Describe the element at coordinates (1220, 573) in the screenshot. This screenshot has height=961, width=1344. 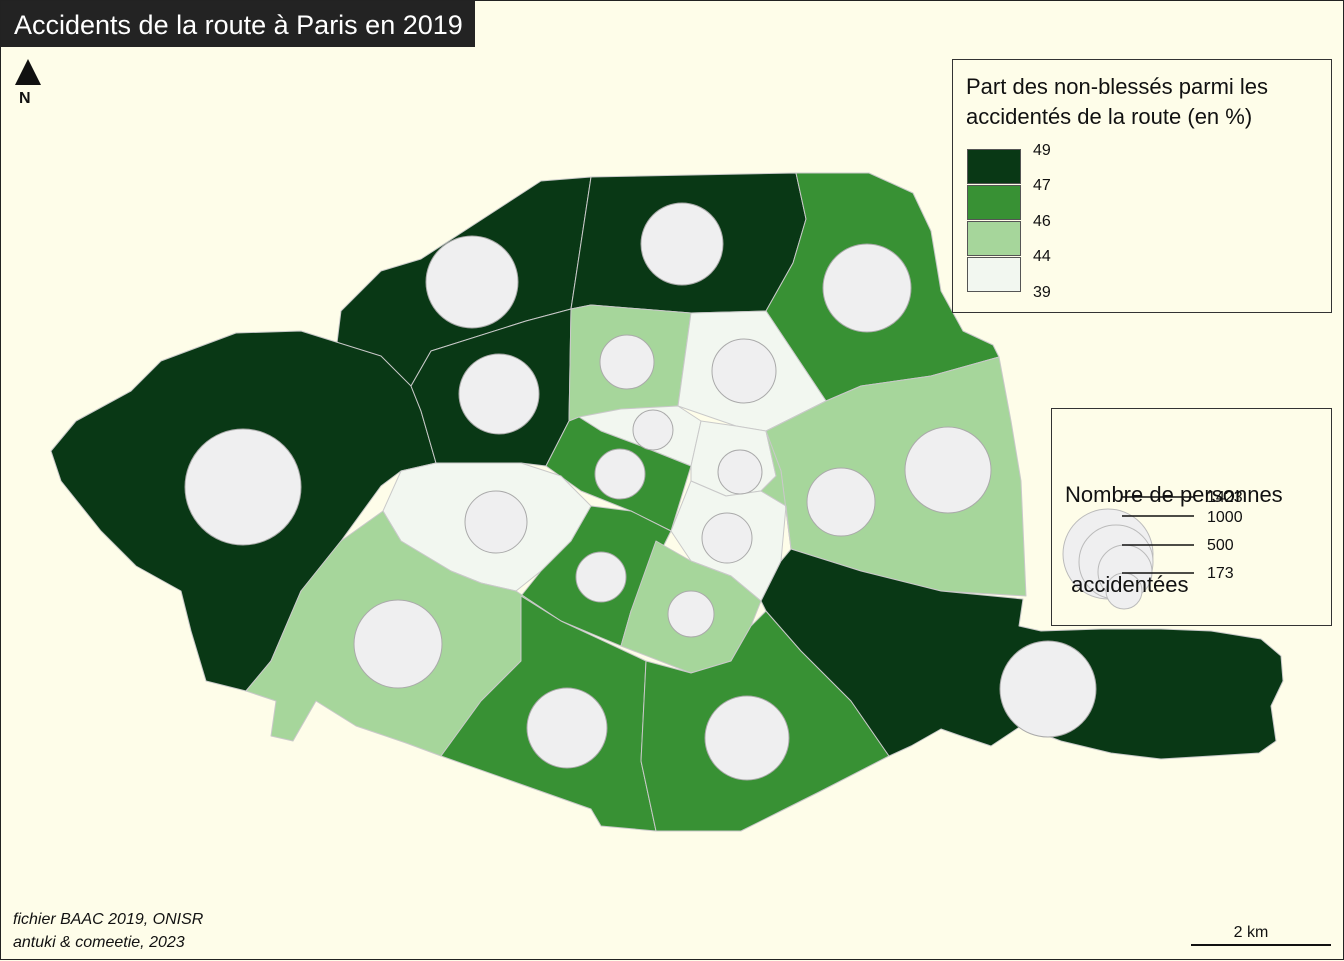
I see `legend-value: 173` at that location.